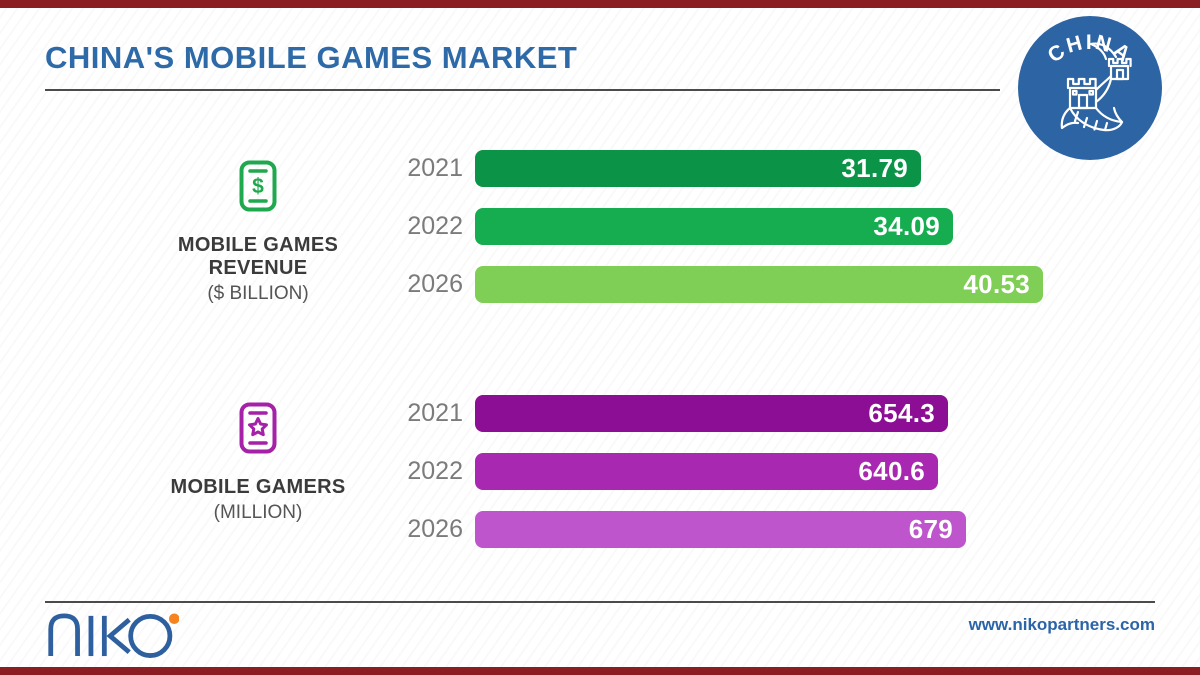  I want to click on revenue-label-block: $ MOBILE GAMES REVENUE ($ BILLION), so click(258, 232).